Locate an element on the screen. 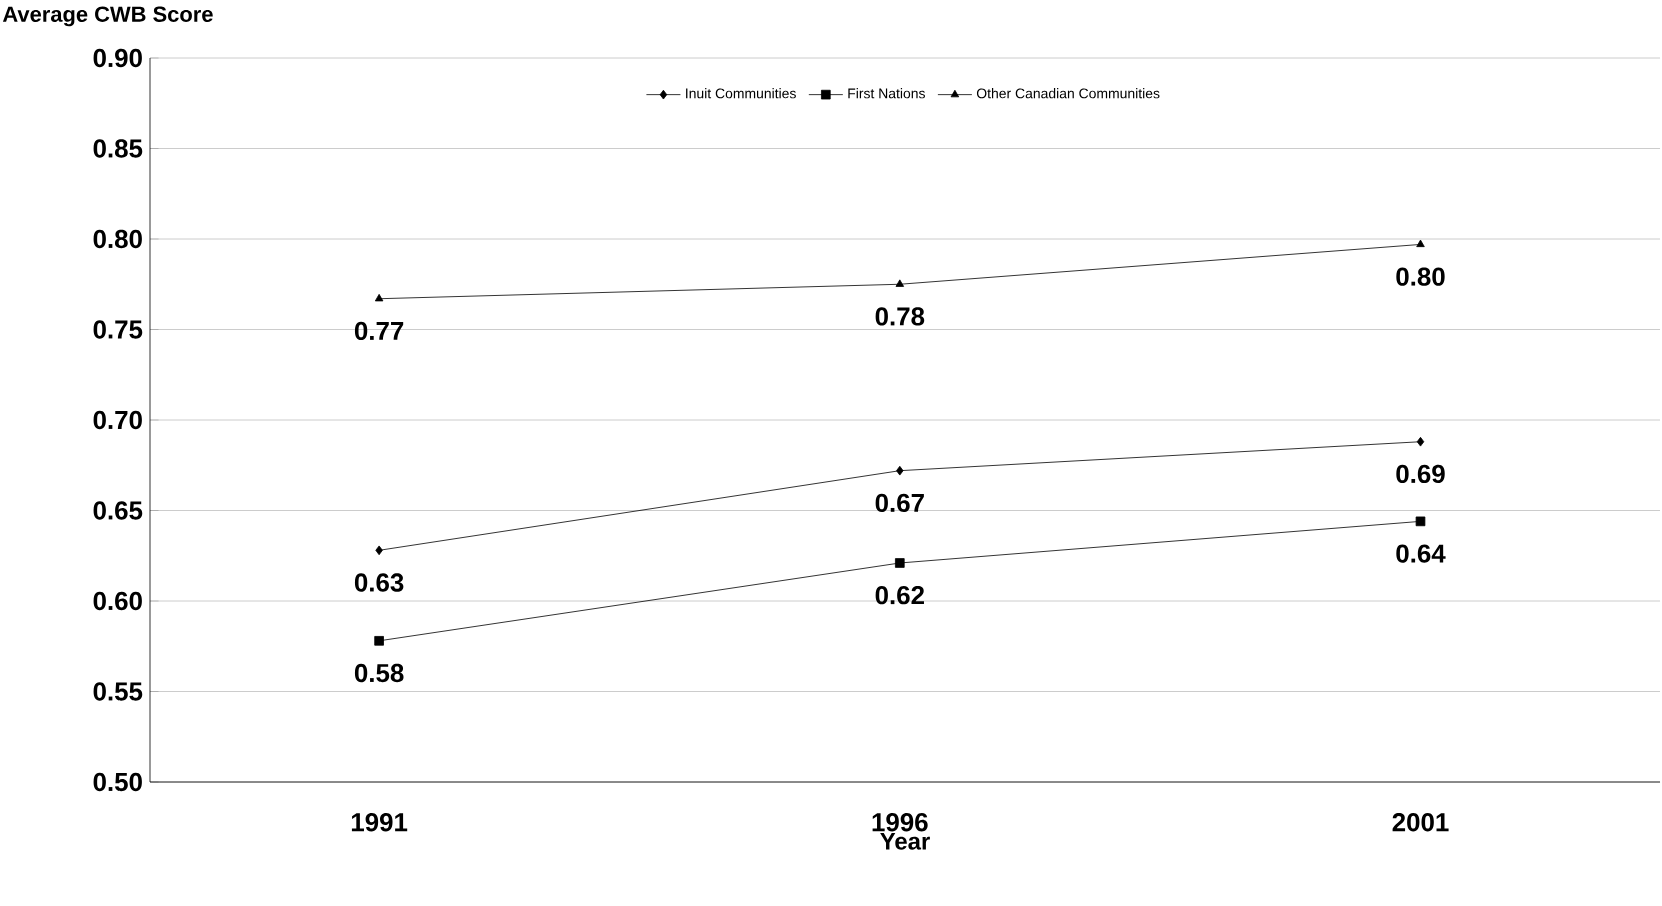  data-label: 0.67 is located at coordinates (899, 503).